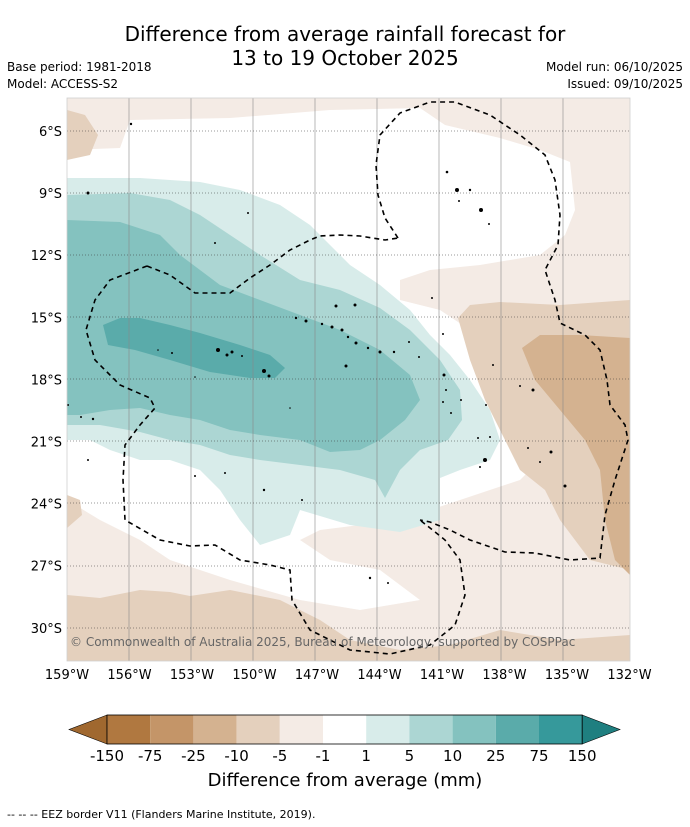 This screenshot has width=690, height=827. What do you see at coordinates (63, 84) in the screenshot?
I see `model-name: Model: ACCESS-S2` at bounding box center [63, 84].